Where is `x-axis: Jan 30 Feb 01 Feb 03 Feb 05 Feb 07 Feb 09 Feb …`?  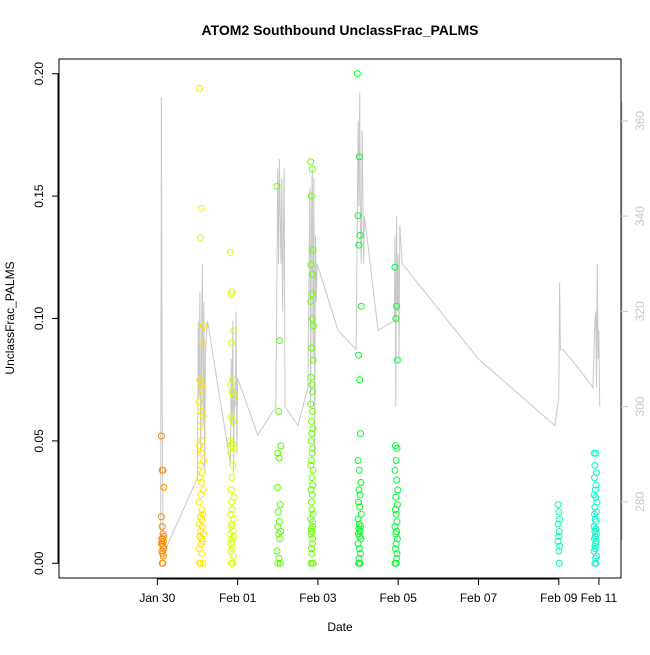
x-axis: Jan 30 Feb 01 Feb 03 Feb 05 Feb 07 Feb 09 Feb … is located at coordinates (378, 591).